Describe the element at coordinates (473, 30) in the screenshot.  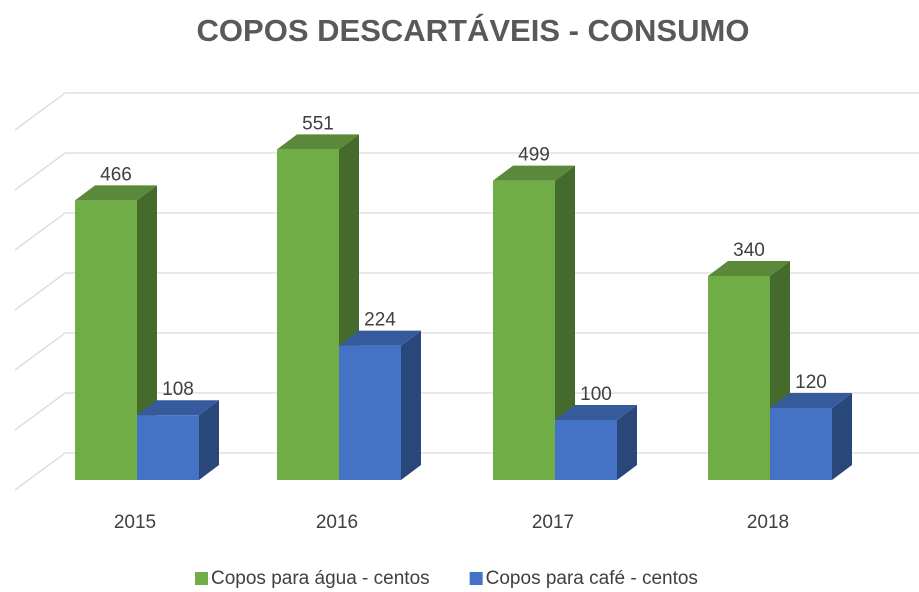
I see `chart-title: COPOS DESCARTÁVEIS - CONSUMO` at that location.